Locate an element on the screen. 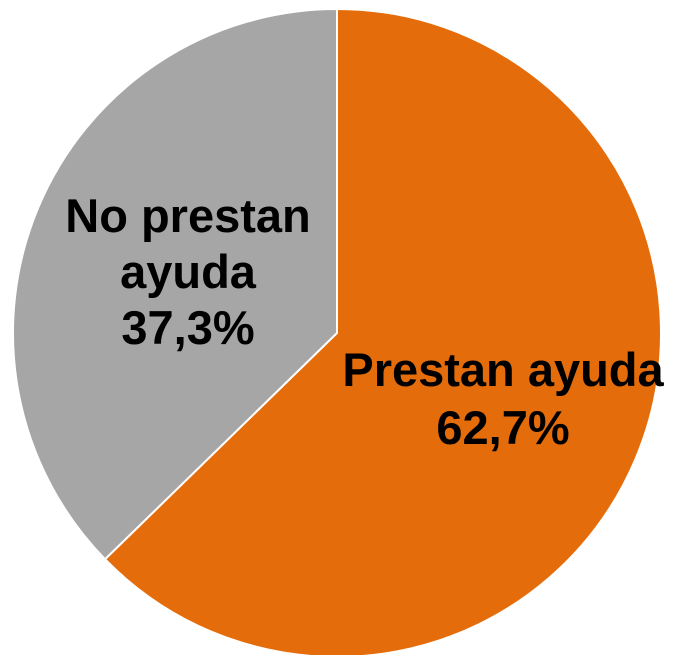 Image resolution: width=687 pixels, height=655 pixels. slice-value-label: 37,3% is located at coordinates (187, 327).